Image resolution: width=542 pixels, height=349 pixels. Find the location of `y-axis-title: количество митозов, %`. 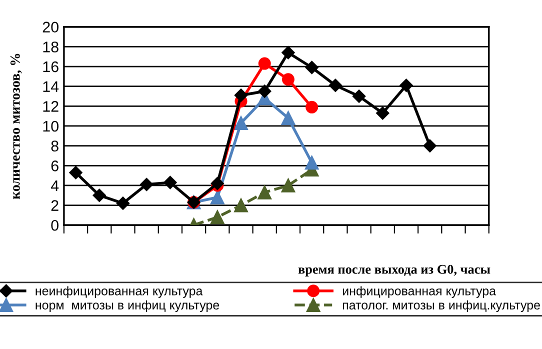

y-axis-title: количество митозов, % is located at coordinates (16, 127).